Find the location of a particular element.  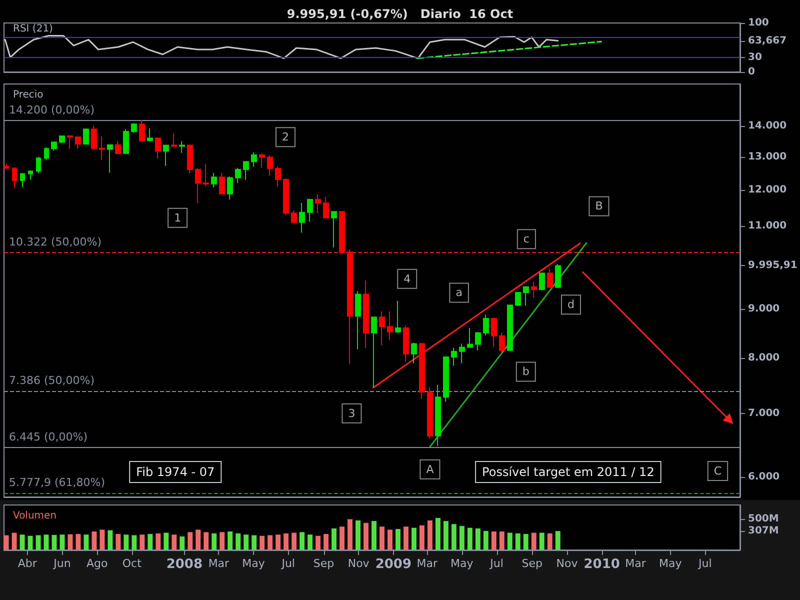

y-tick-label: 8.000 is located at coordinates (764, 358).